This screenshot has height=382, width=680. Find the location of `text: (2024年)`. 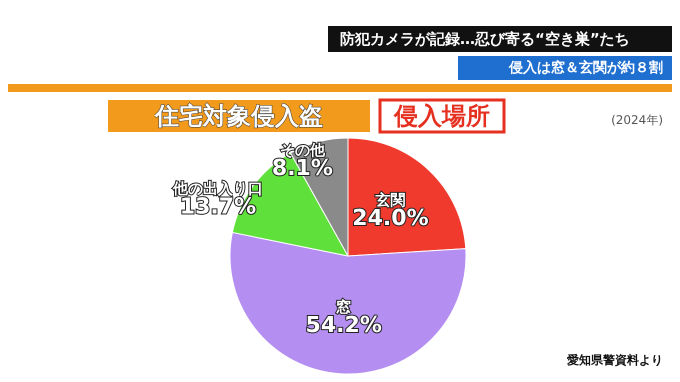

text: (2024年) is located at coordinates (637, 120).